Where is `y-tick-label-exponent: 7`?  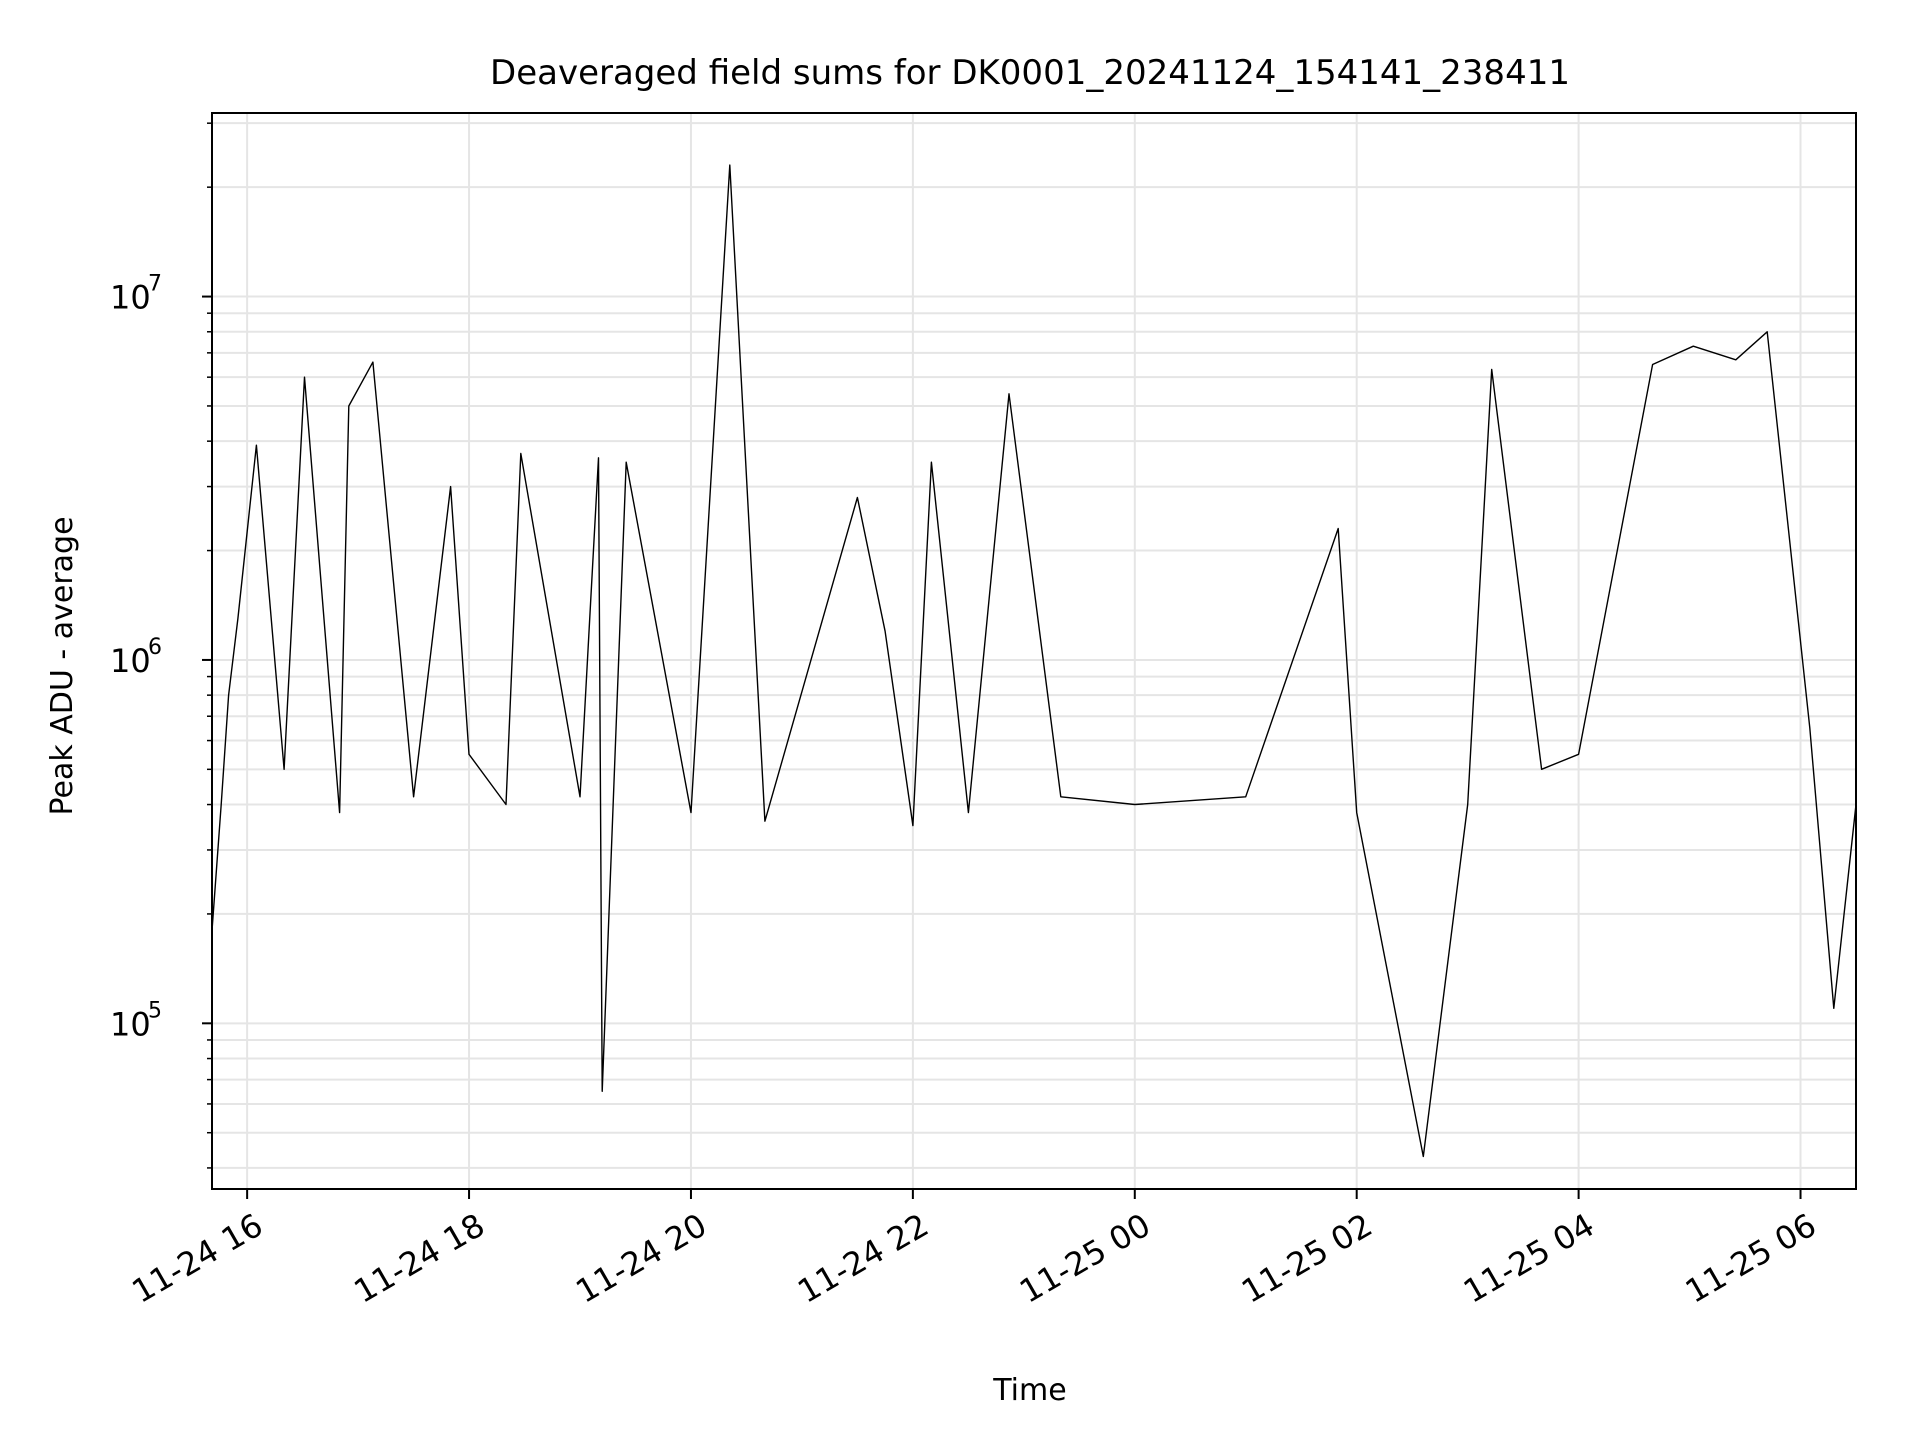 y-tick-label-exponent: 7 is located at coordinates (155, 284).